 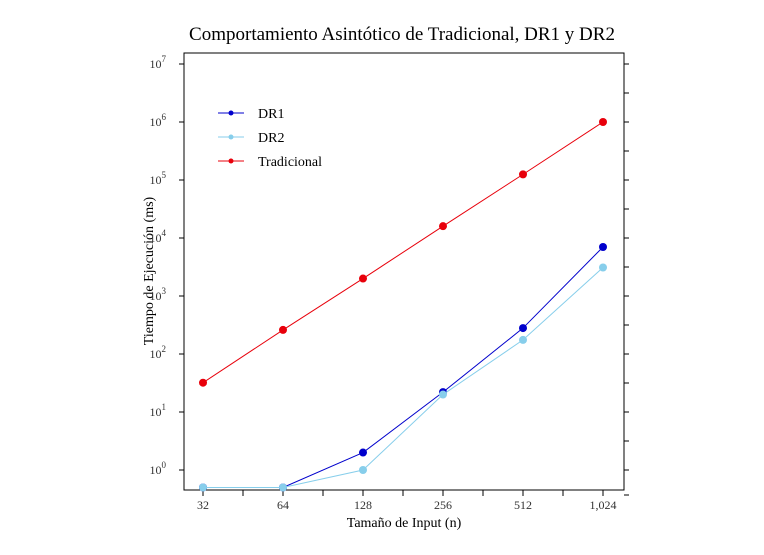 What do you see at coordinates (158, 120) in the screenshot?
I see `y-tick-label: 10⁶` at bounding box center [158, 120].